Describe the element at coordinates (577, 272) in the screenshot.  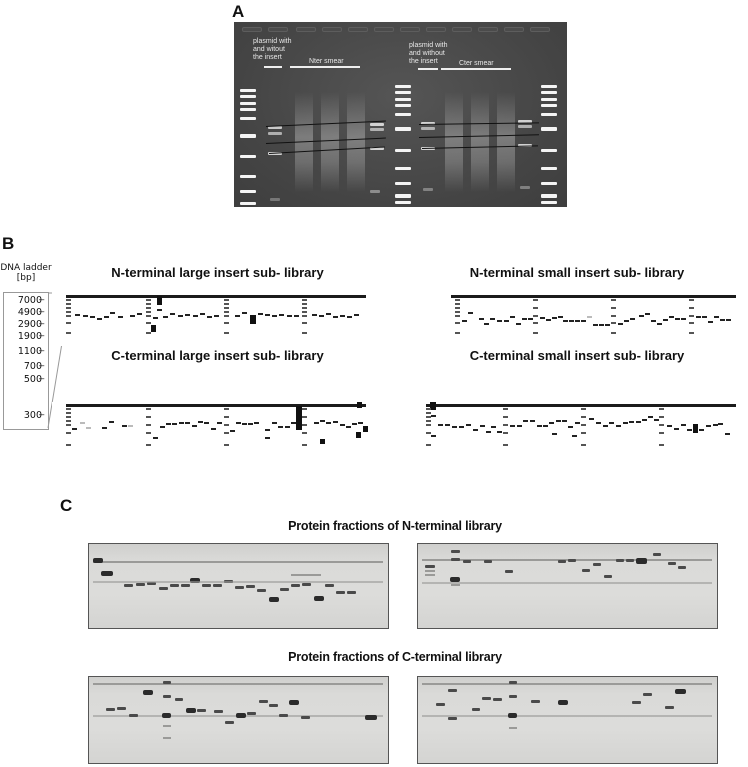
I see `gel-title-n-small: N-terminal small insert sub- library` at that location.